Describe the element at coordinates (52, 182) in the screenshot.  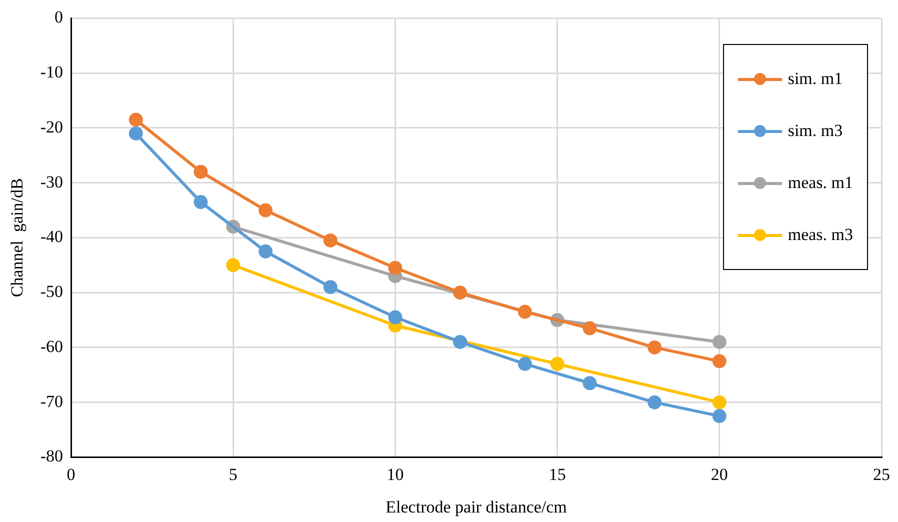
I see `y-tick-label: -30` at that location.